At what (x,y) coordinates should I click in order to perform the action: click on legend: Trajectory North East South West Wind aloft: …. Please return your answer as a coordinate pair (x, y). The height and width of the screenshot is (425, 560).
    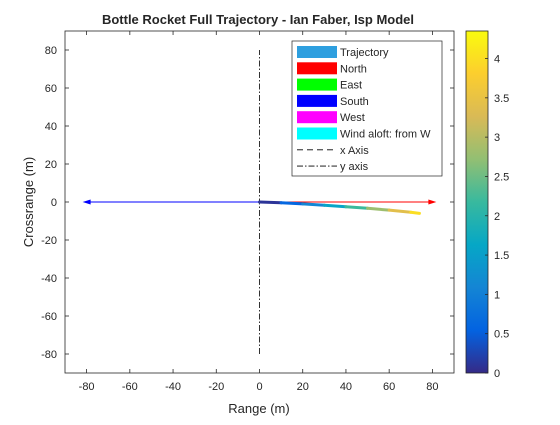
    Looking at the image, I should click on (367, 108).